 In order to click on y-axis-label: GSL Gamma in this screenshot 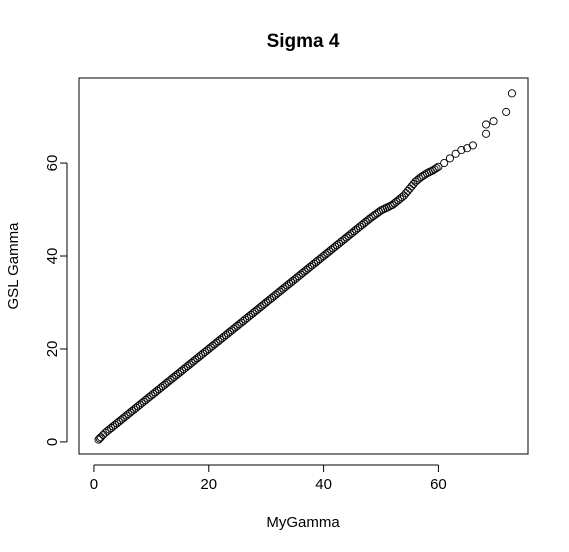, I will do `click(13, 266)`.